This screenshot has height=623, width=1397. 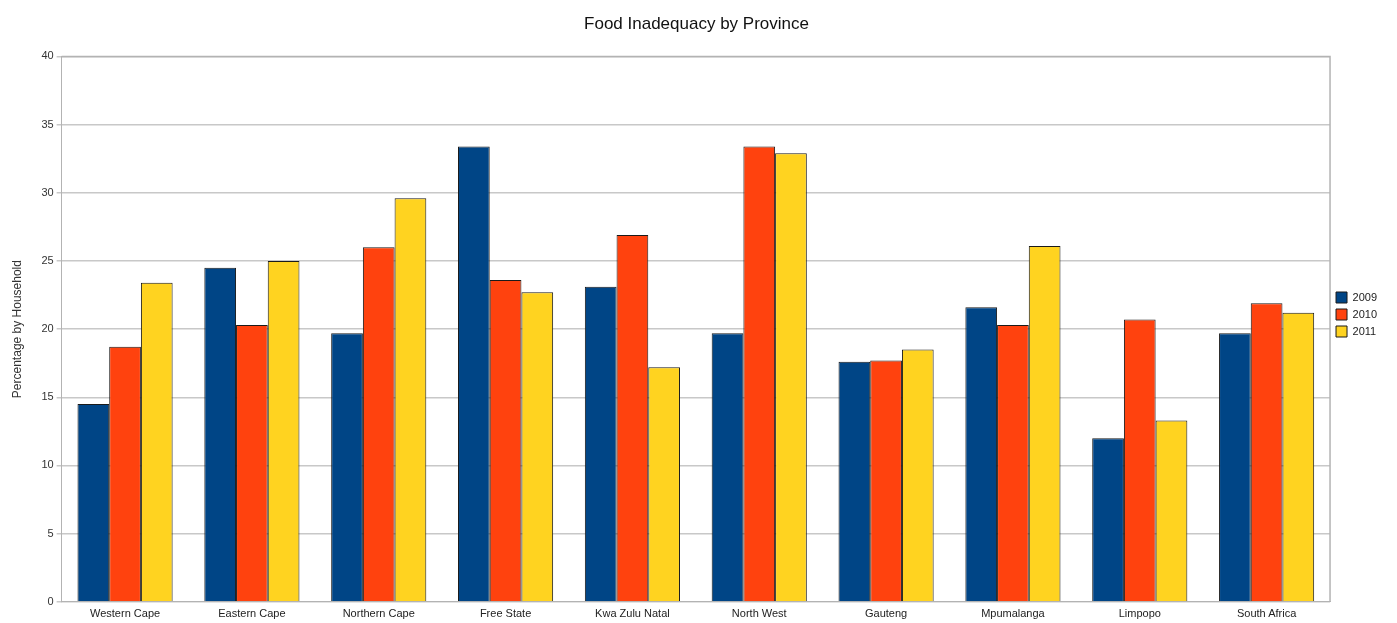 What do you see at coordinates (47, 55) in the screenshot?
I see `y-tick-label: 40` at bounding box center [47, 55].